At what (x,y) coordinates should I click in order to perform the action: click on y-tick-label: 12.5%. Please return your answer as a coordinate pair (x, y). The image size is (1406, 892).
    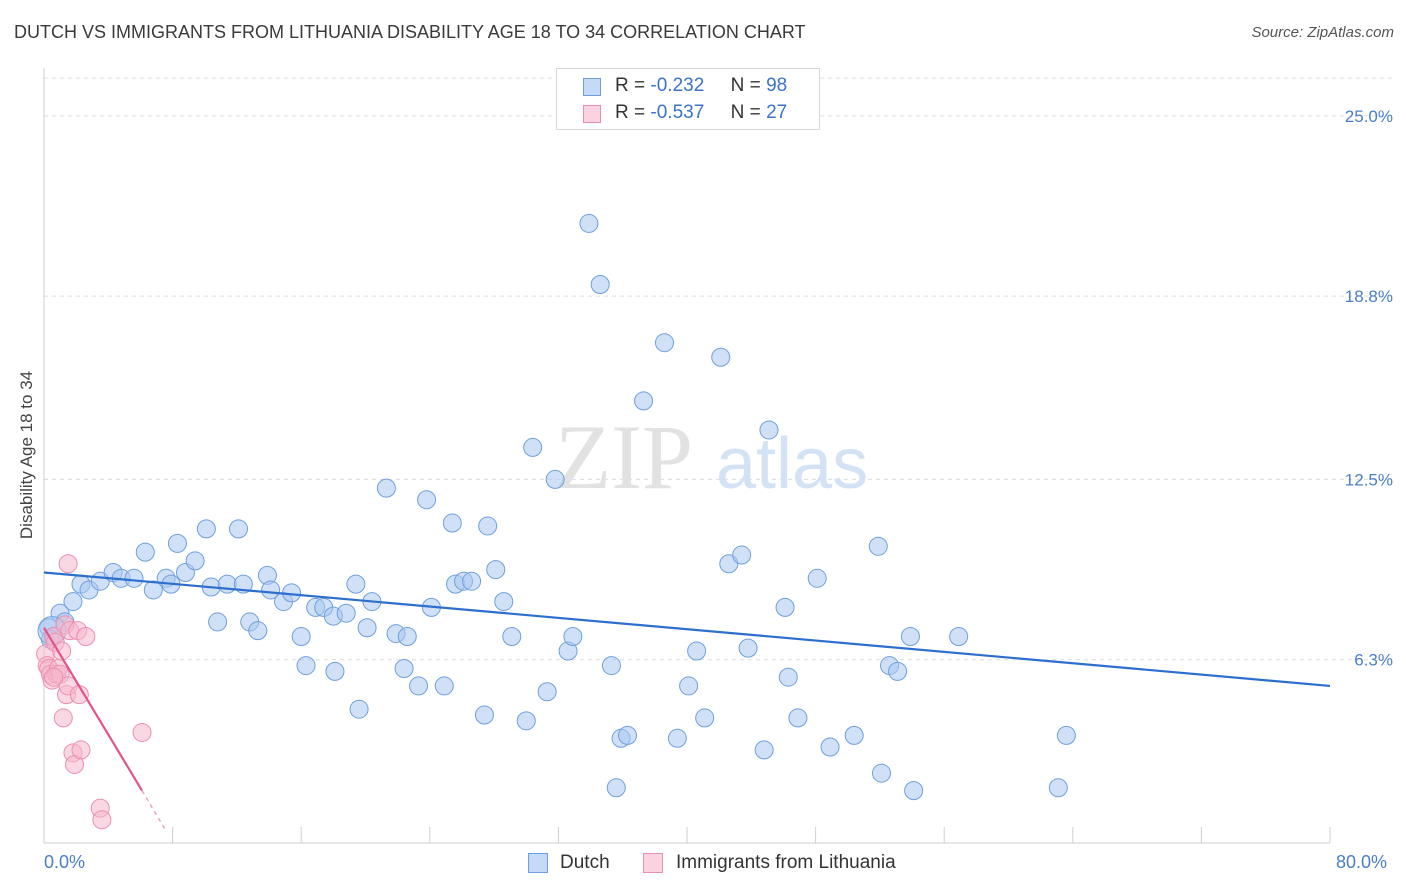
    Looking at the image, I should click on (1369, 479).